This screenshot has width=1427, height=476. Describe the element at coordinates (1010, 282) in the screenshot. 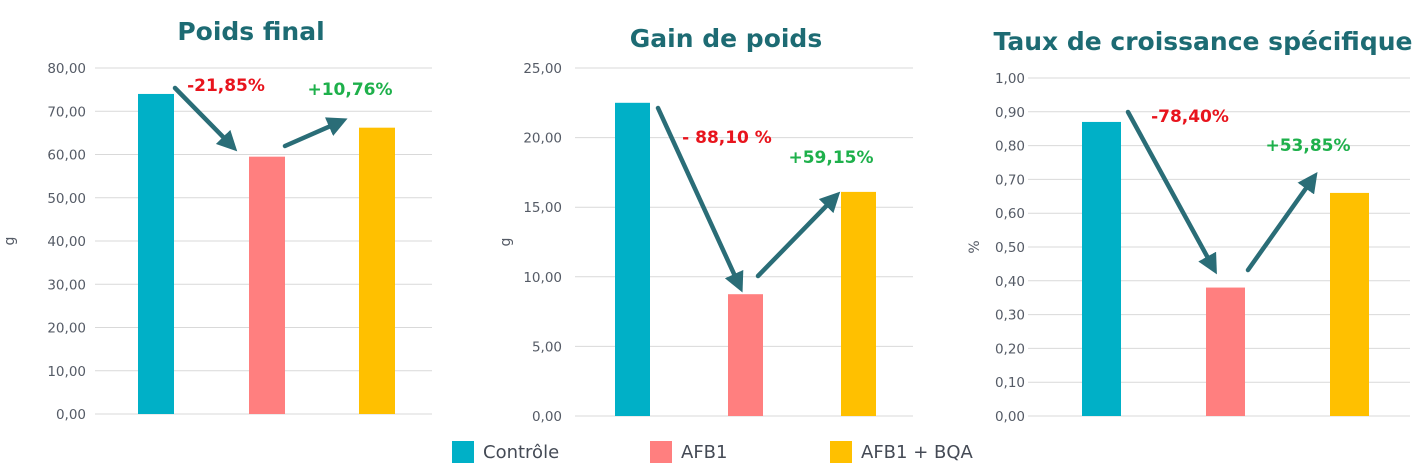

I see `y-tick-label: 0,40` at that location.